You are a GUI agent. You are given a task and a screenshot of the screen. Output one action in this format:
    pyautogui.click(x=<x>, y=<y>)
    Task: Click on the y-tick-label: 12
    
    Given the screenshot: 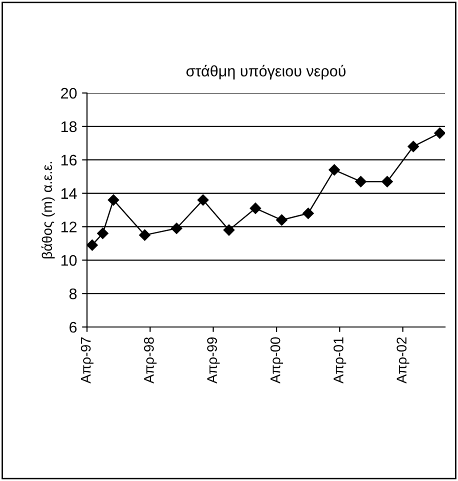 What is the action you would take?
    pyautogui.click(x=69, y=227)
    